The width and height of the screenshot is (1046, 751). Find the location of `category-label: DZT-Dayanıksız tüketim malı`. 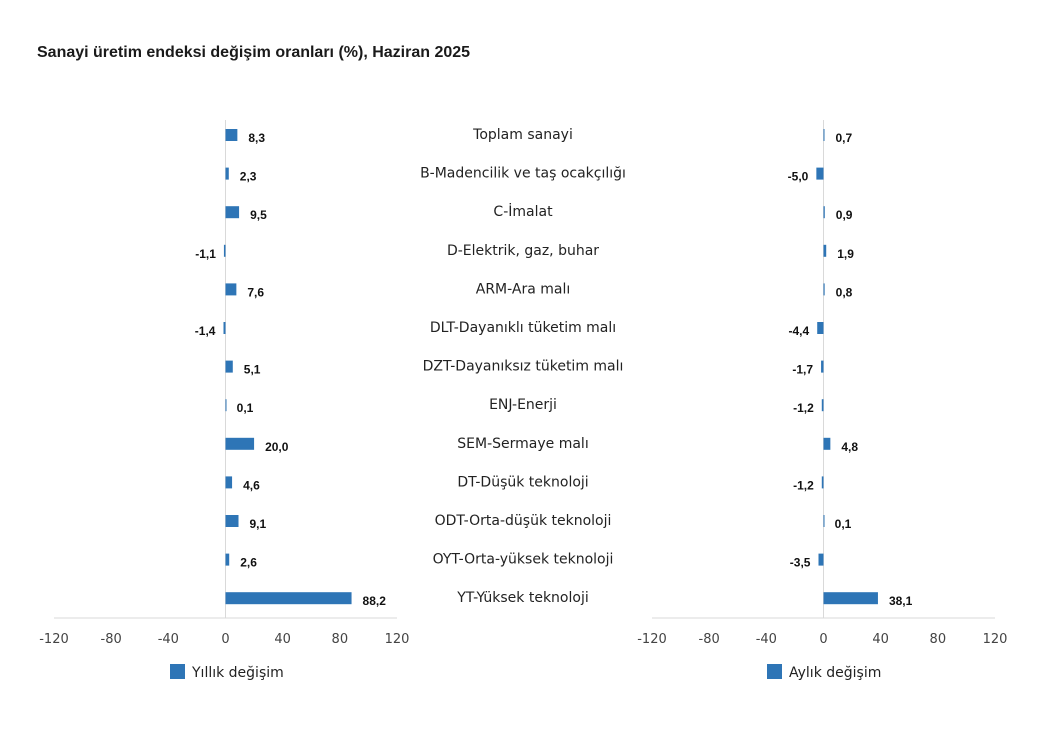

category-label: DZT-Dayanıksız tüketim malı is located at coordinates (523, 367).